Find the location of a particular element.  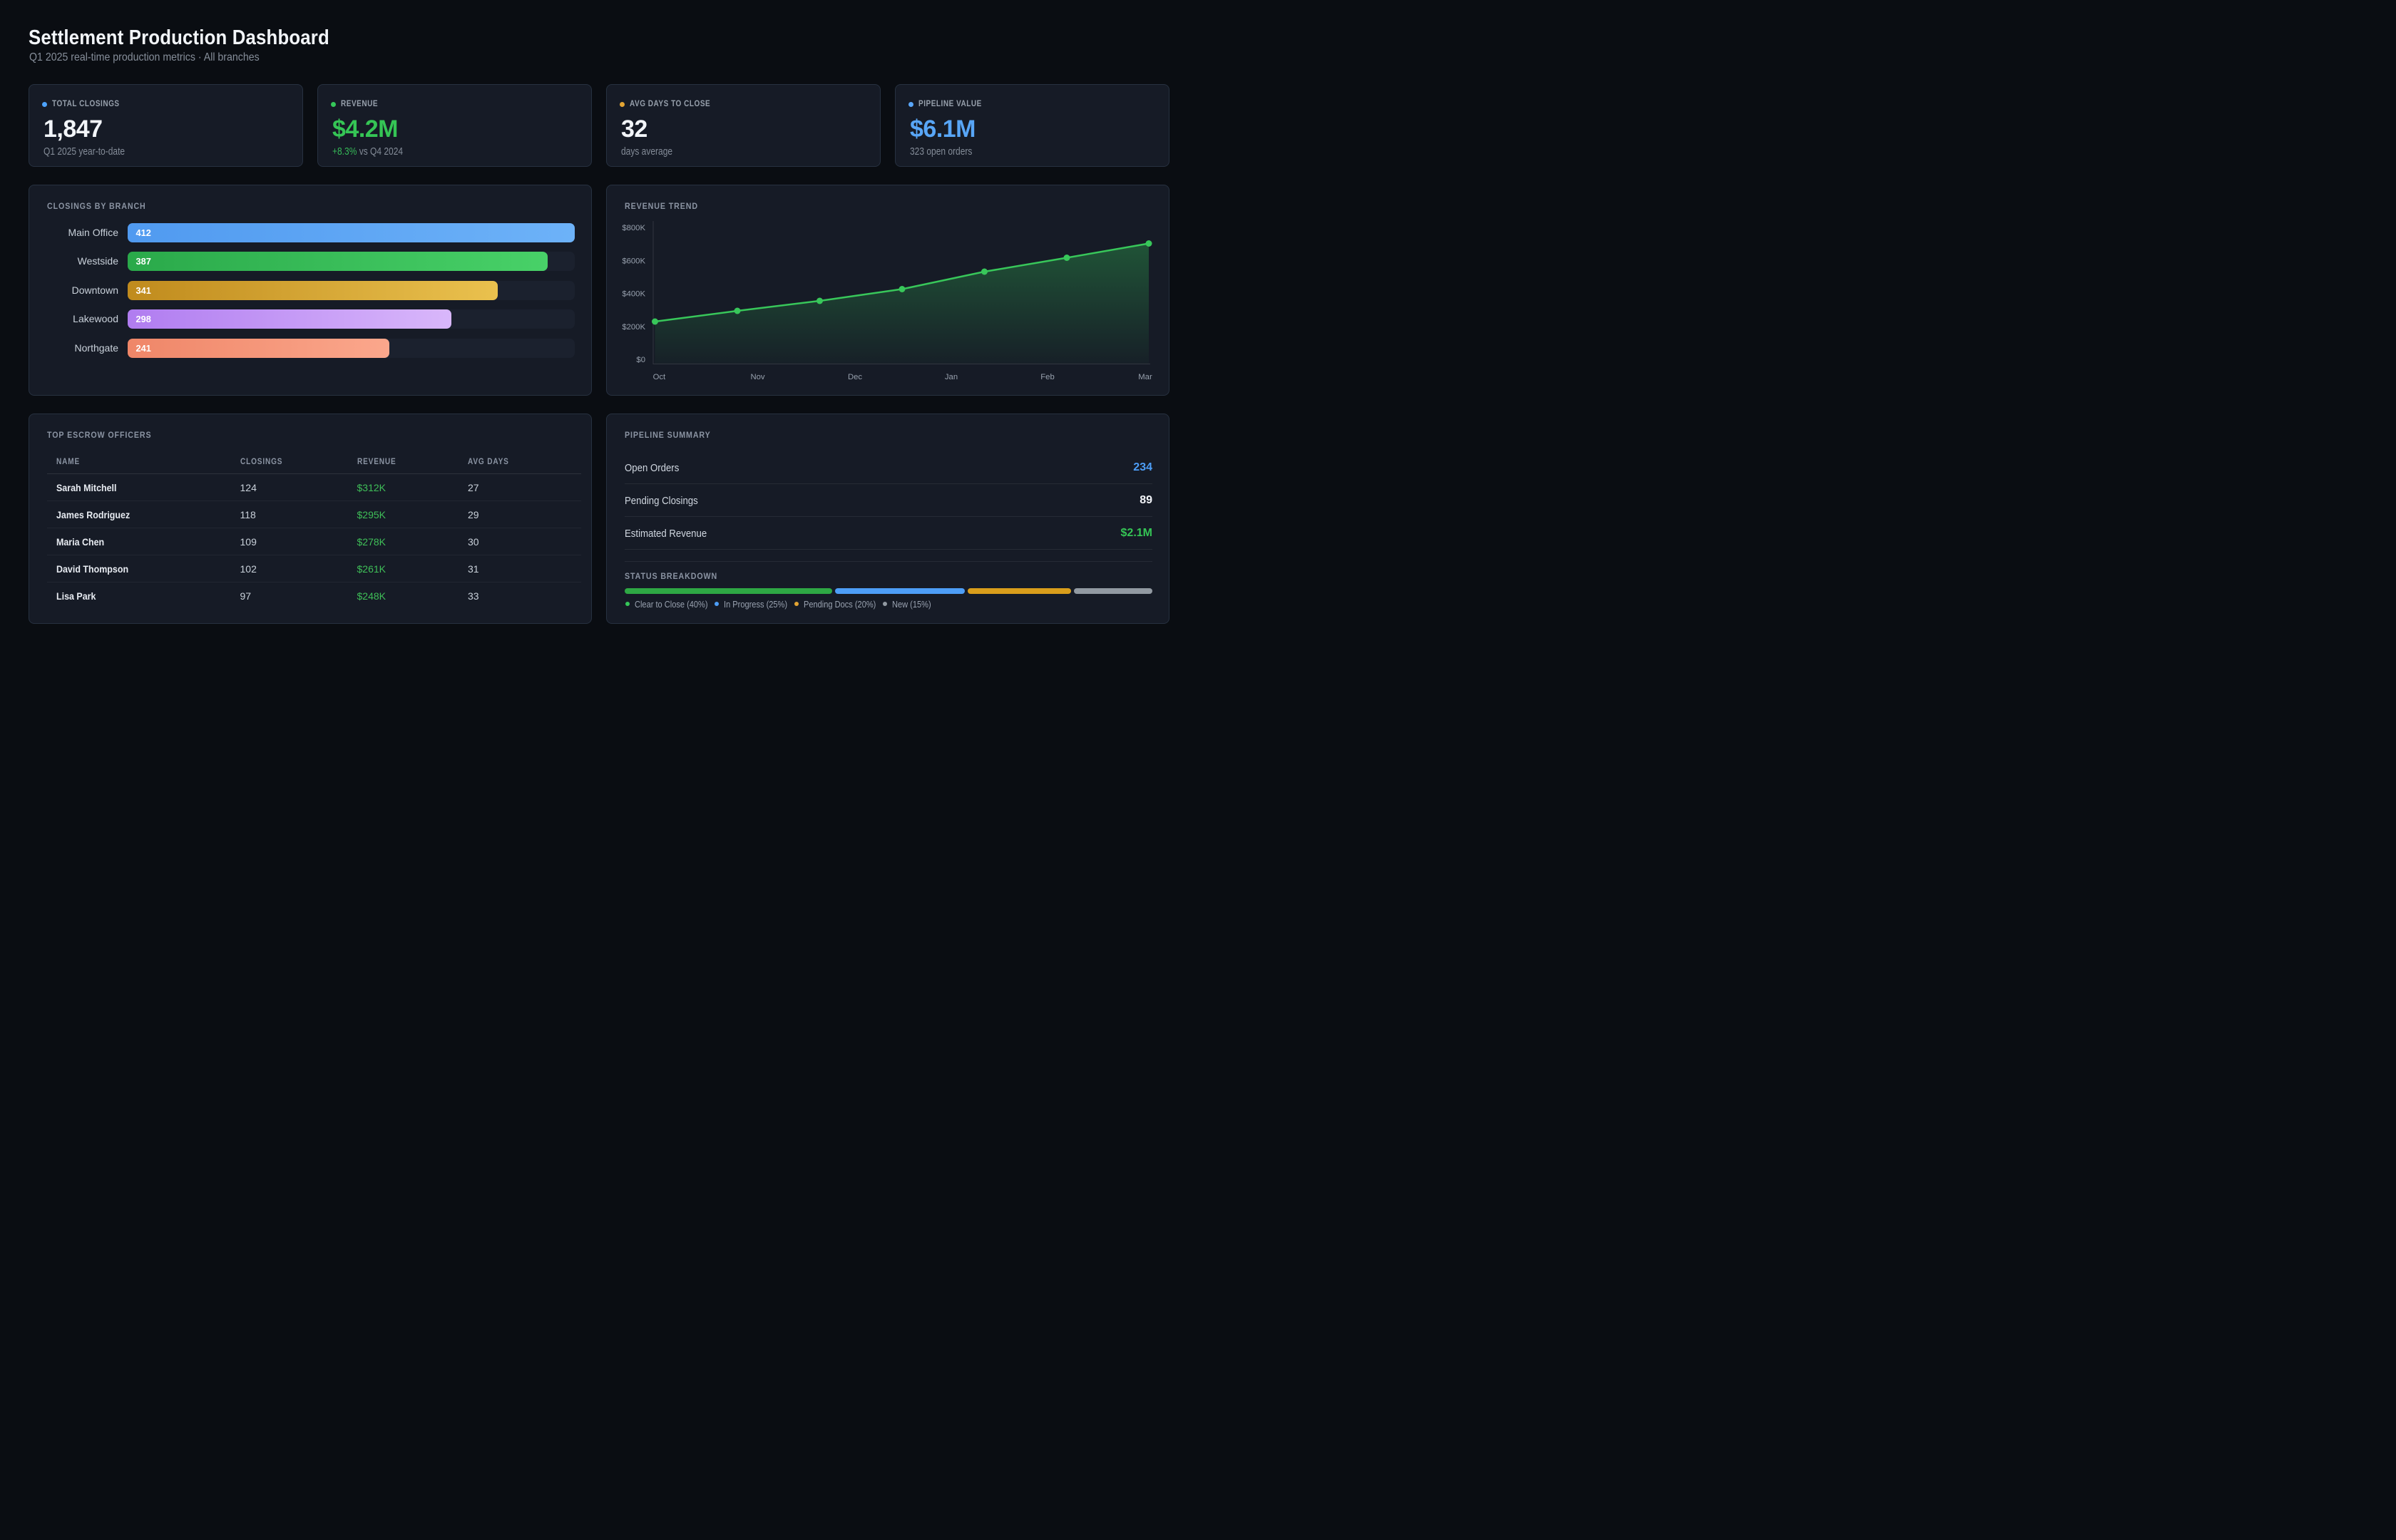

svg-text: Jan is located at coordinates (952, 377).